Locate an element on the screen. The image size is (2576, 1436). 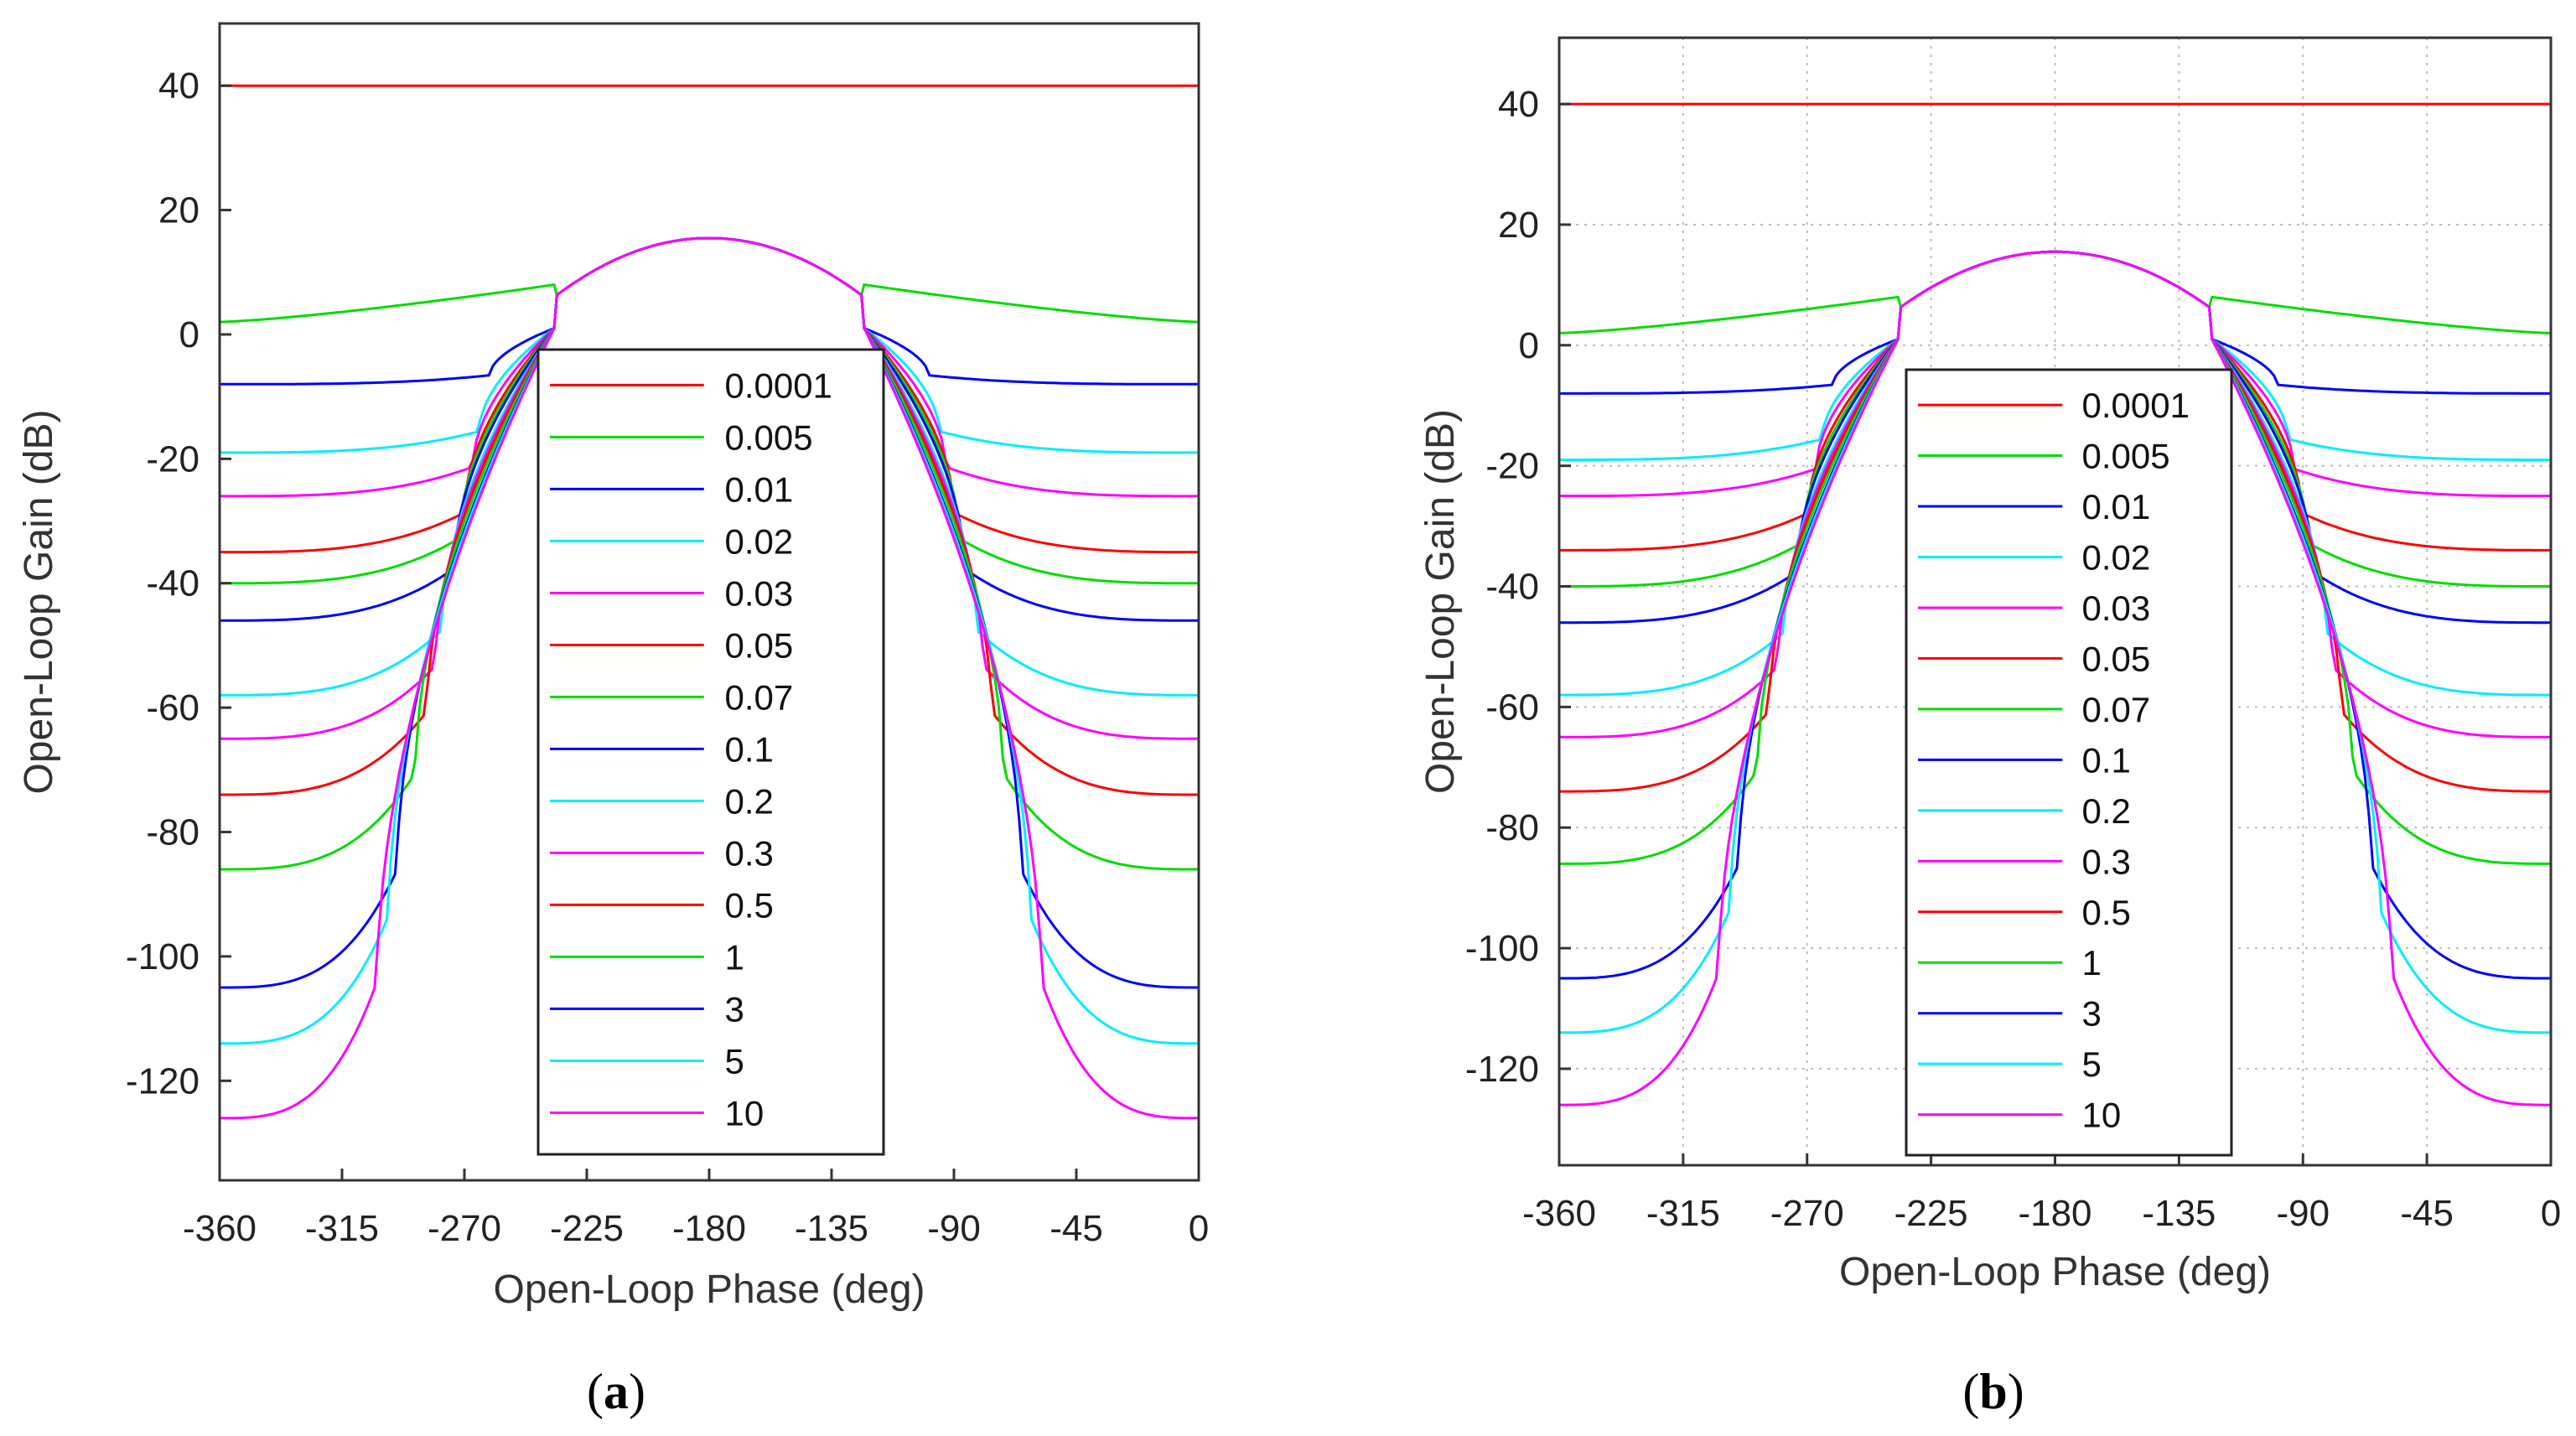
y-axis-label-b: Open-Loop Gain (dB) is located at coordinates (1440, 601).